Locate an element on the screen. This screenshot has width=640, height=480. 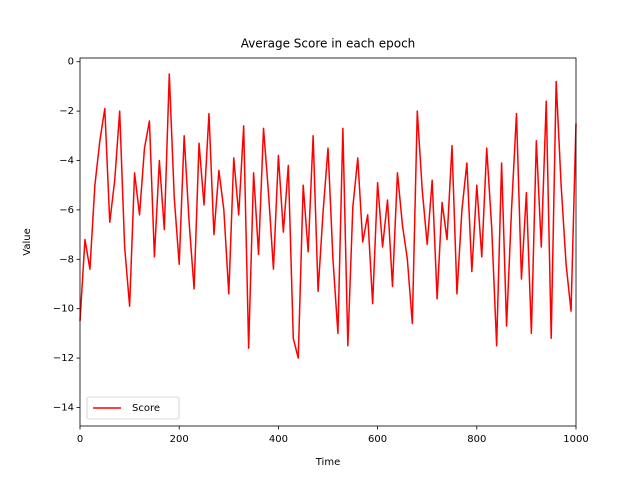
y-axis-label: Value is located at coordinates (27, 241).